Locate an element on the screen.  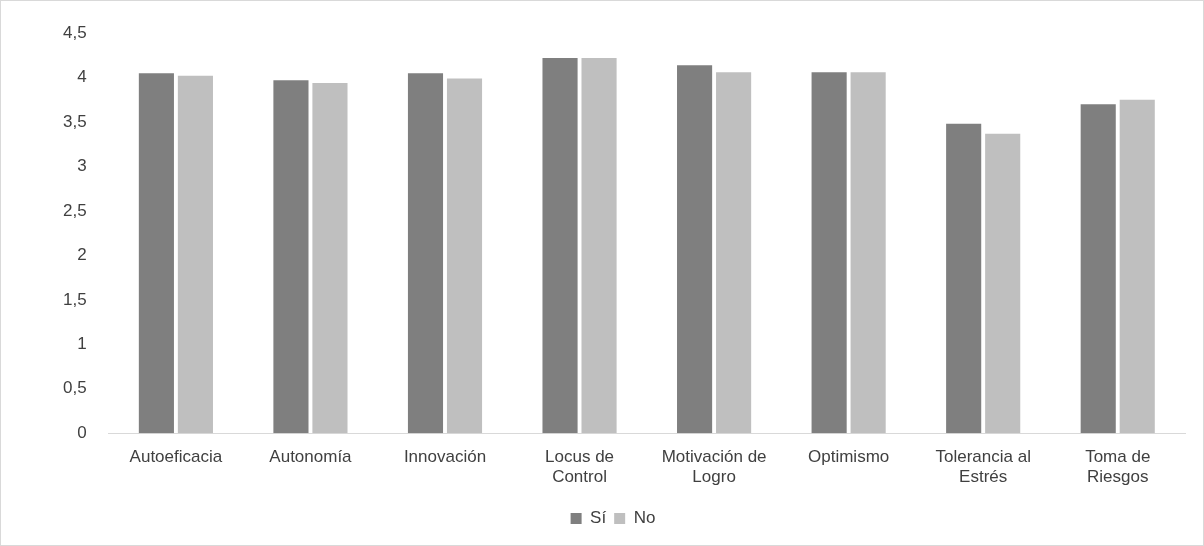
x-tick-label: Autoeficacia is located at coordinates (176, 457).